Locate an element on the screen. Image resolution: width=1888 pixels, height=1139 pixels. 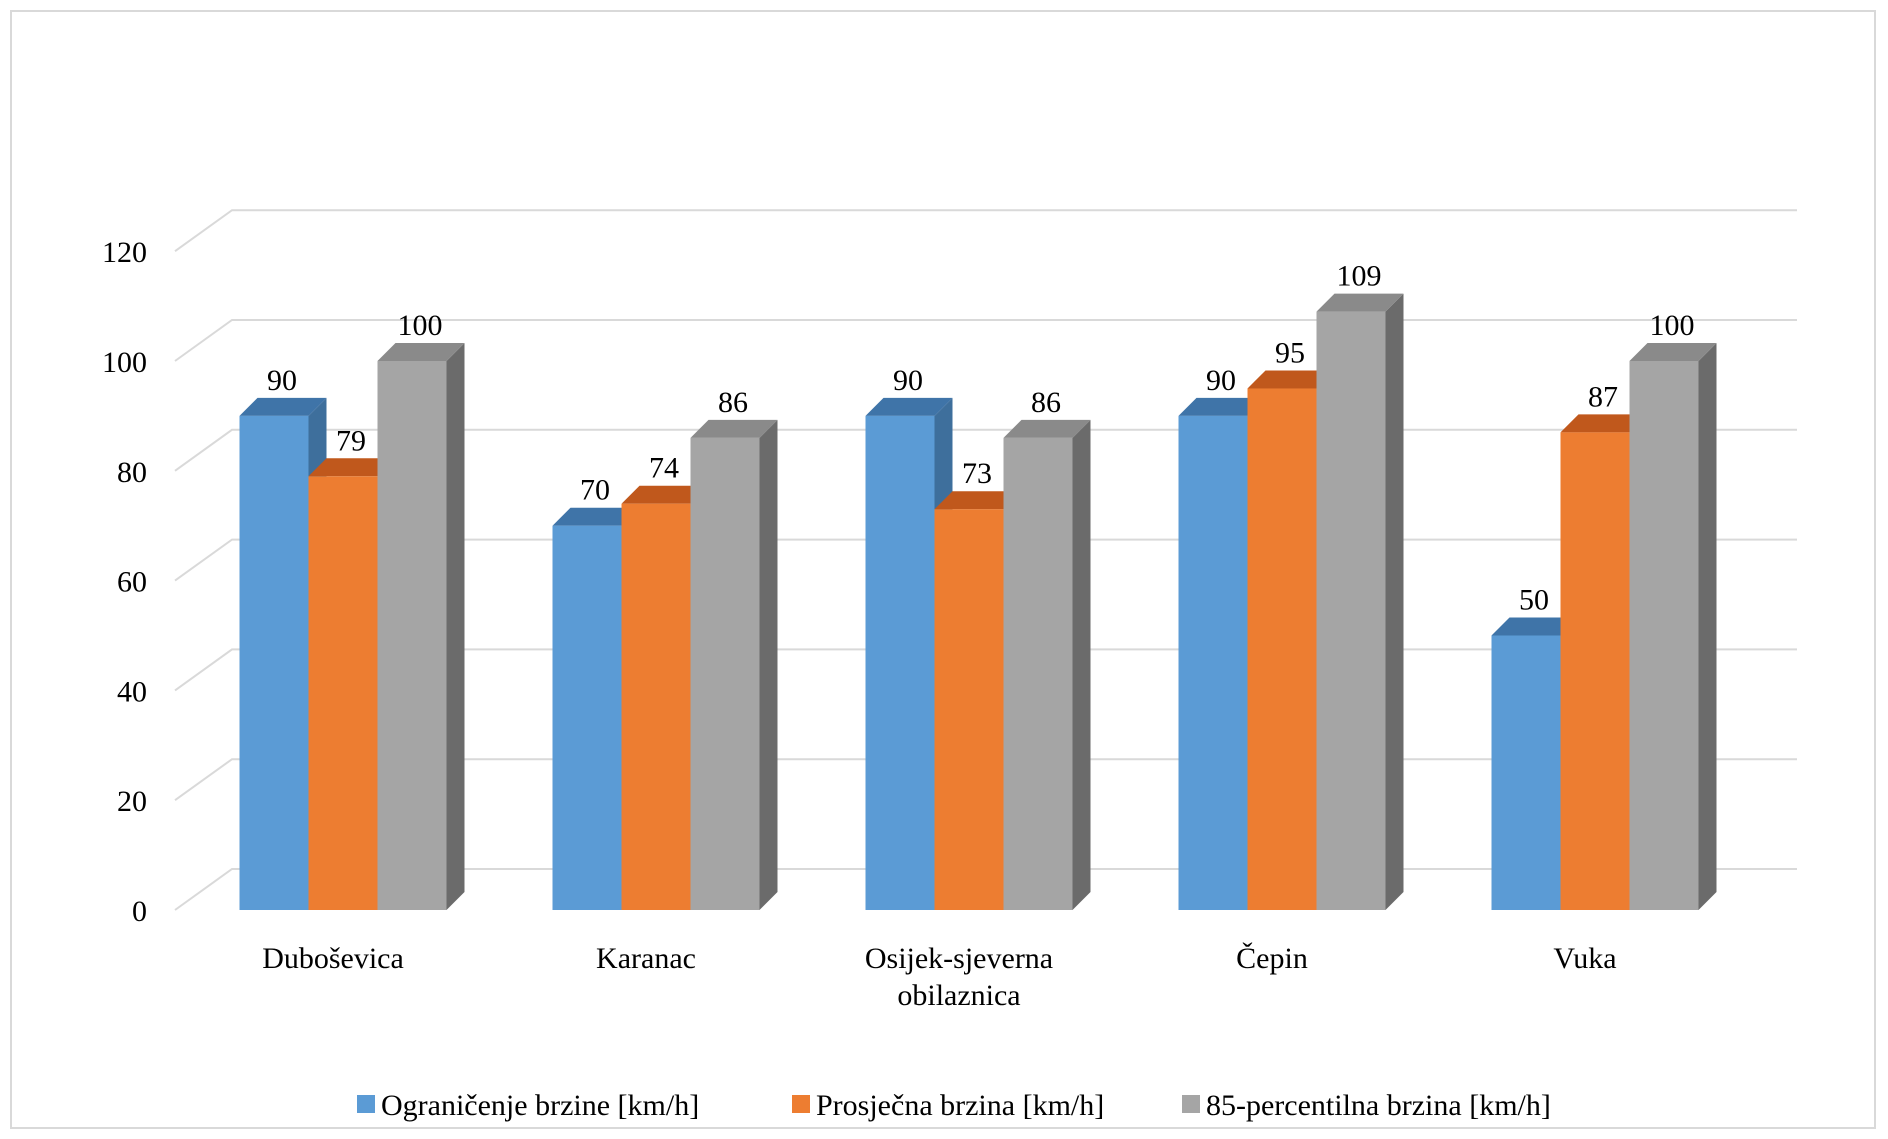
data-label: 74 is located at coordinates (664, 468).